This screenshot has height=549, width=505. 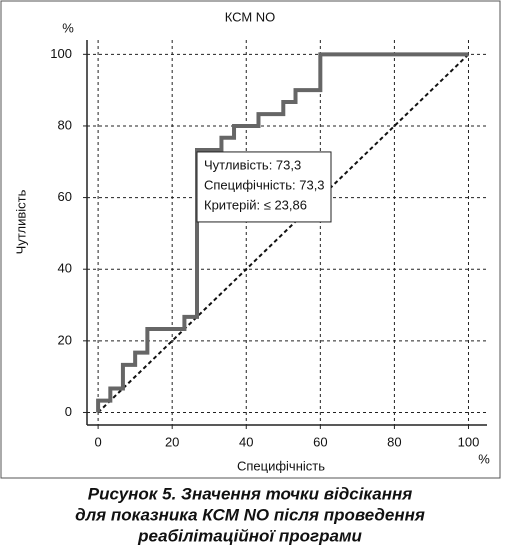 I want to click on x-unit: %, so click(x=484, y=458).